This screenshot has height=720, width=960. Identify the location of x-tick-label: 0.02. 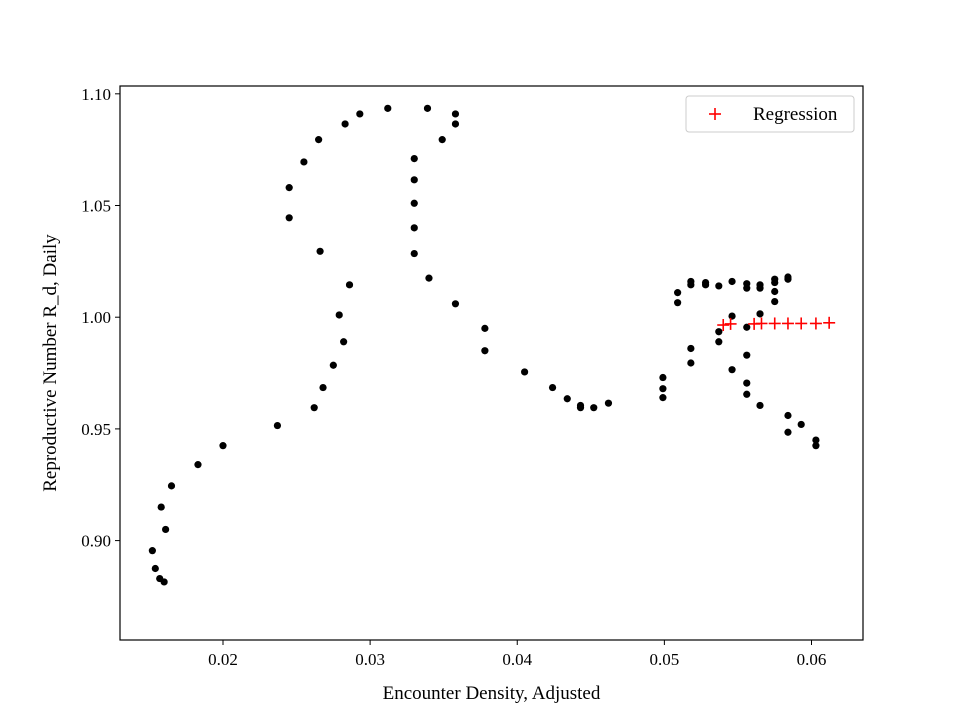
(223, 659).